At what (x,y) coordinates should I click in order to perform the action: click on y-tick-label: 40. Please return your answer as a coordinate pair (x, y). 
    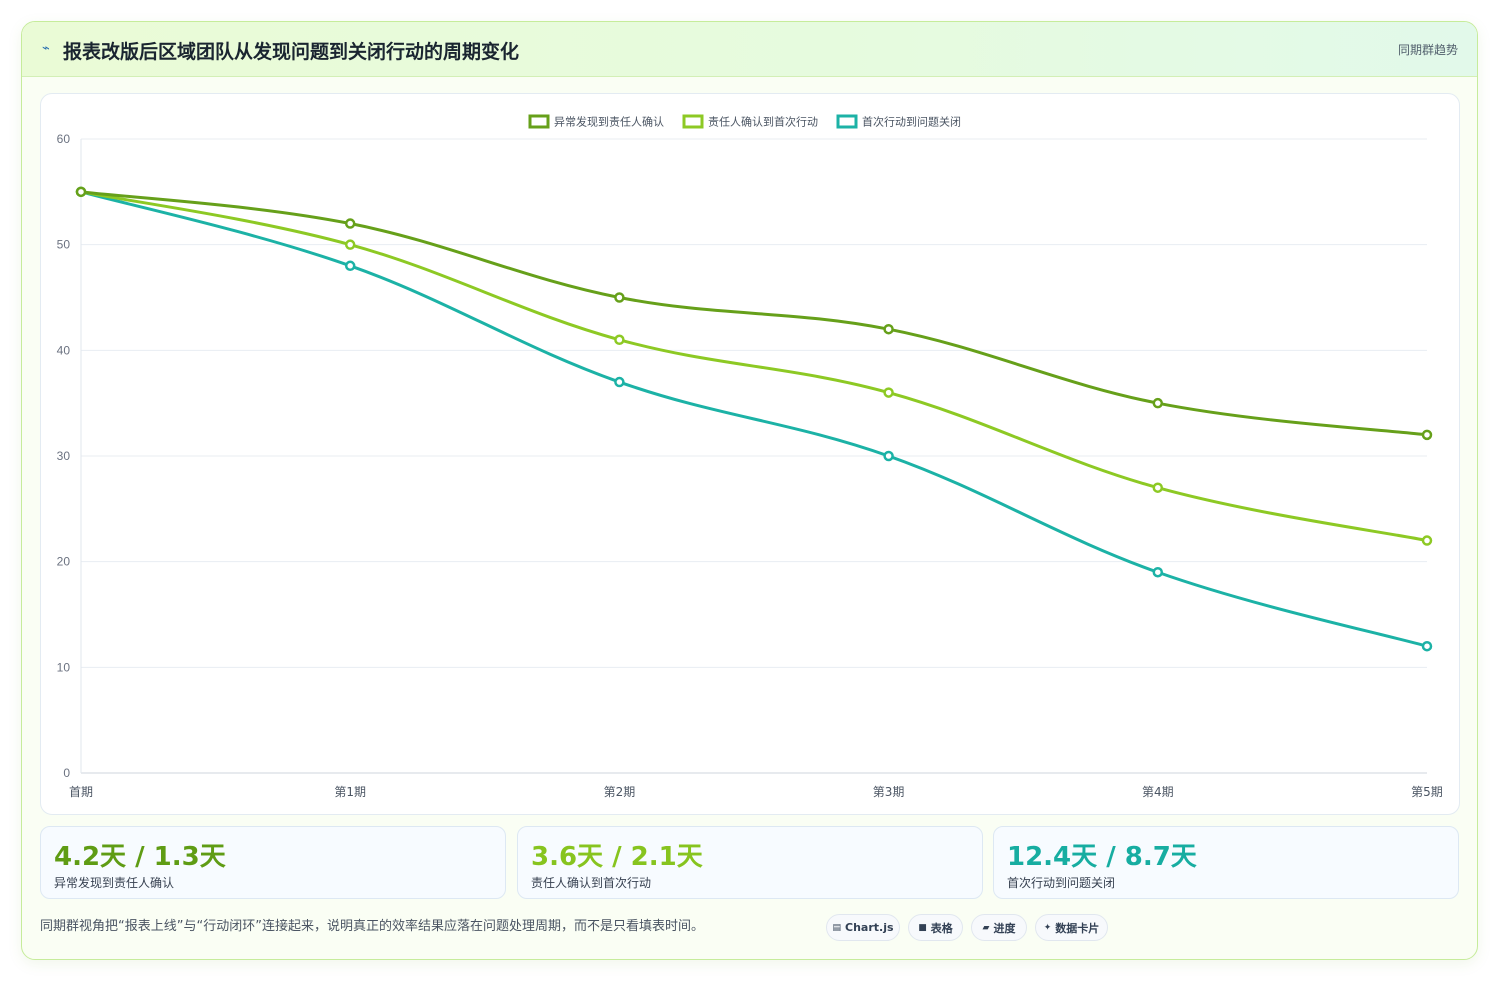
    Looking at the image, I should click on (64, 350).